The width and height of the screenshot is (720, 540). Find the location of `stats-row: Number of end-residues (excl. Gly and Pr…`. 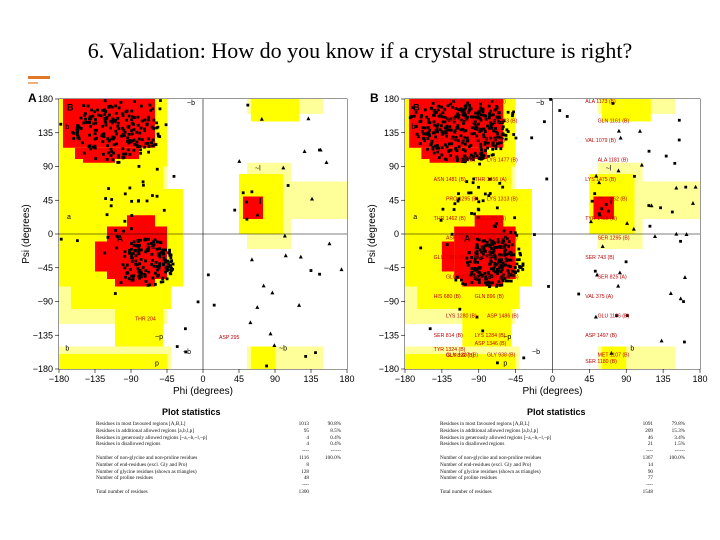

stats-row: Number of end-residues (excl. Gly and Pr… is located at coordinates (562, 465).